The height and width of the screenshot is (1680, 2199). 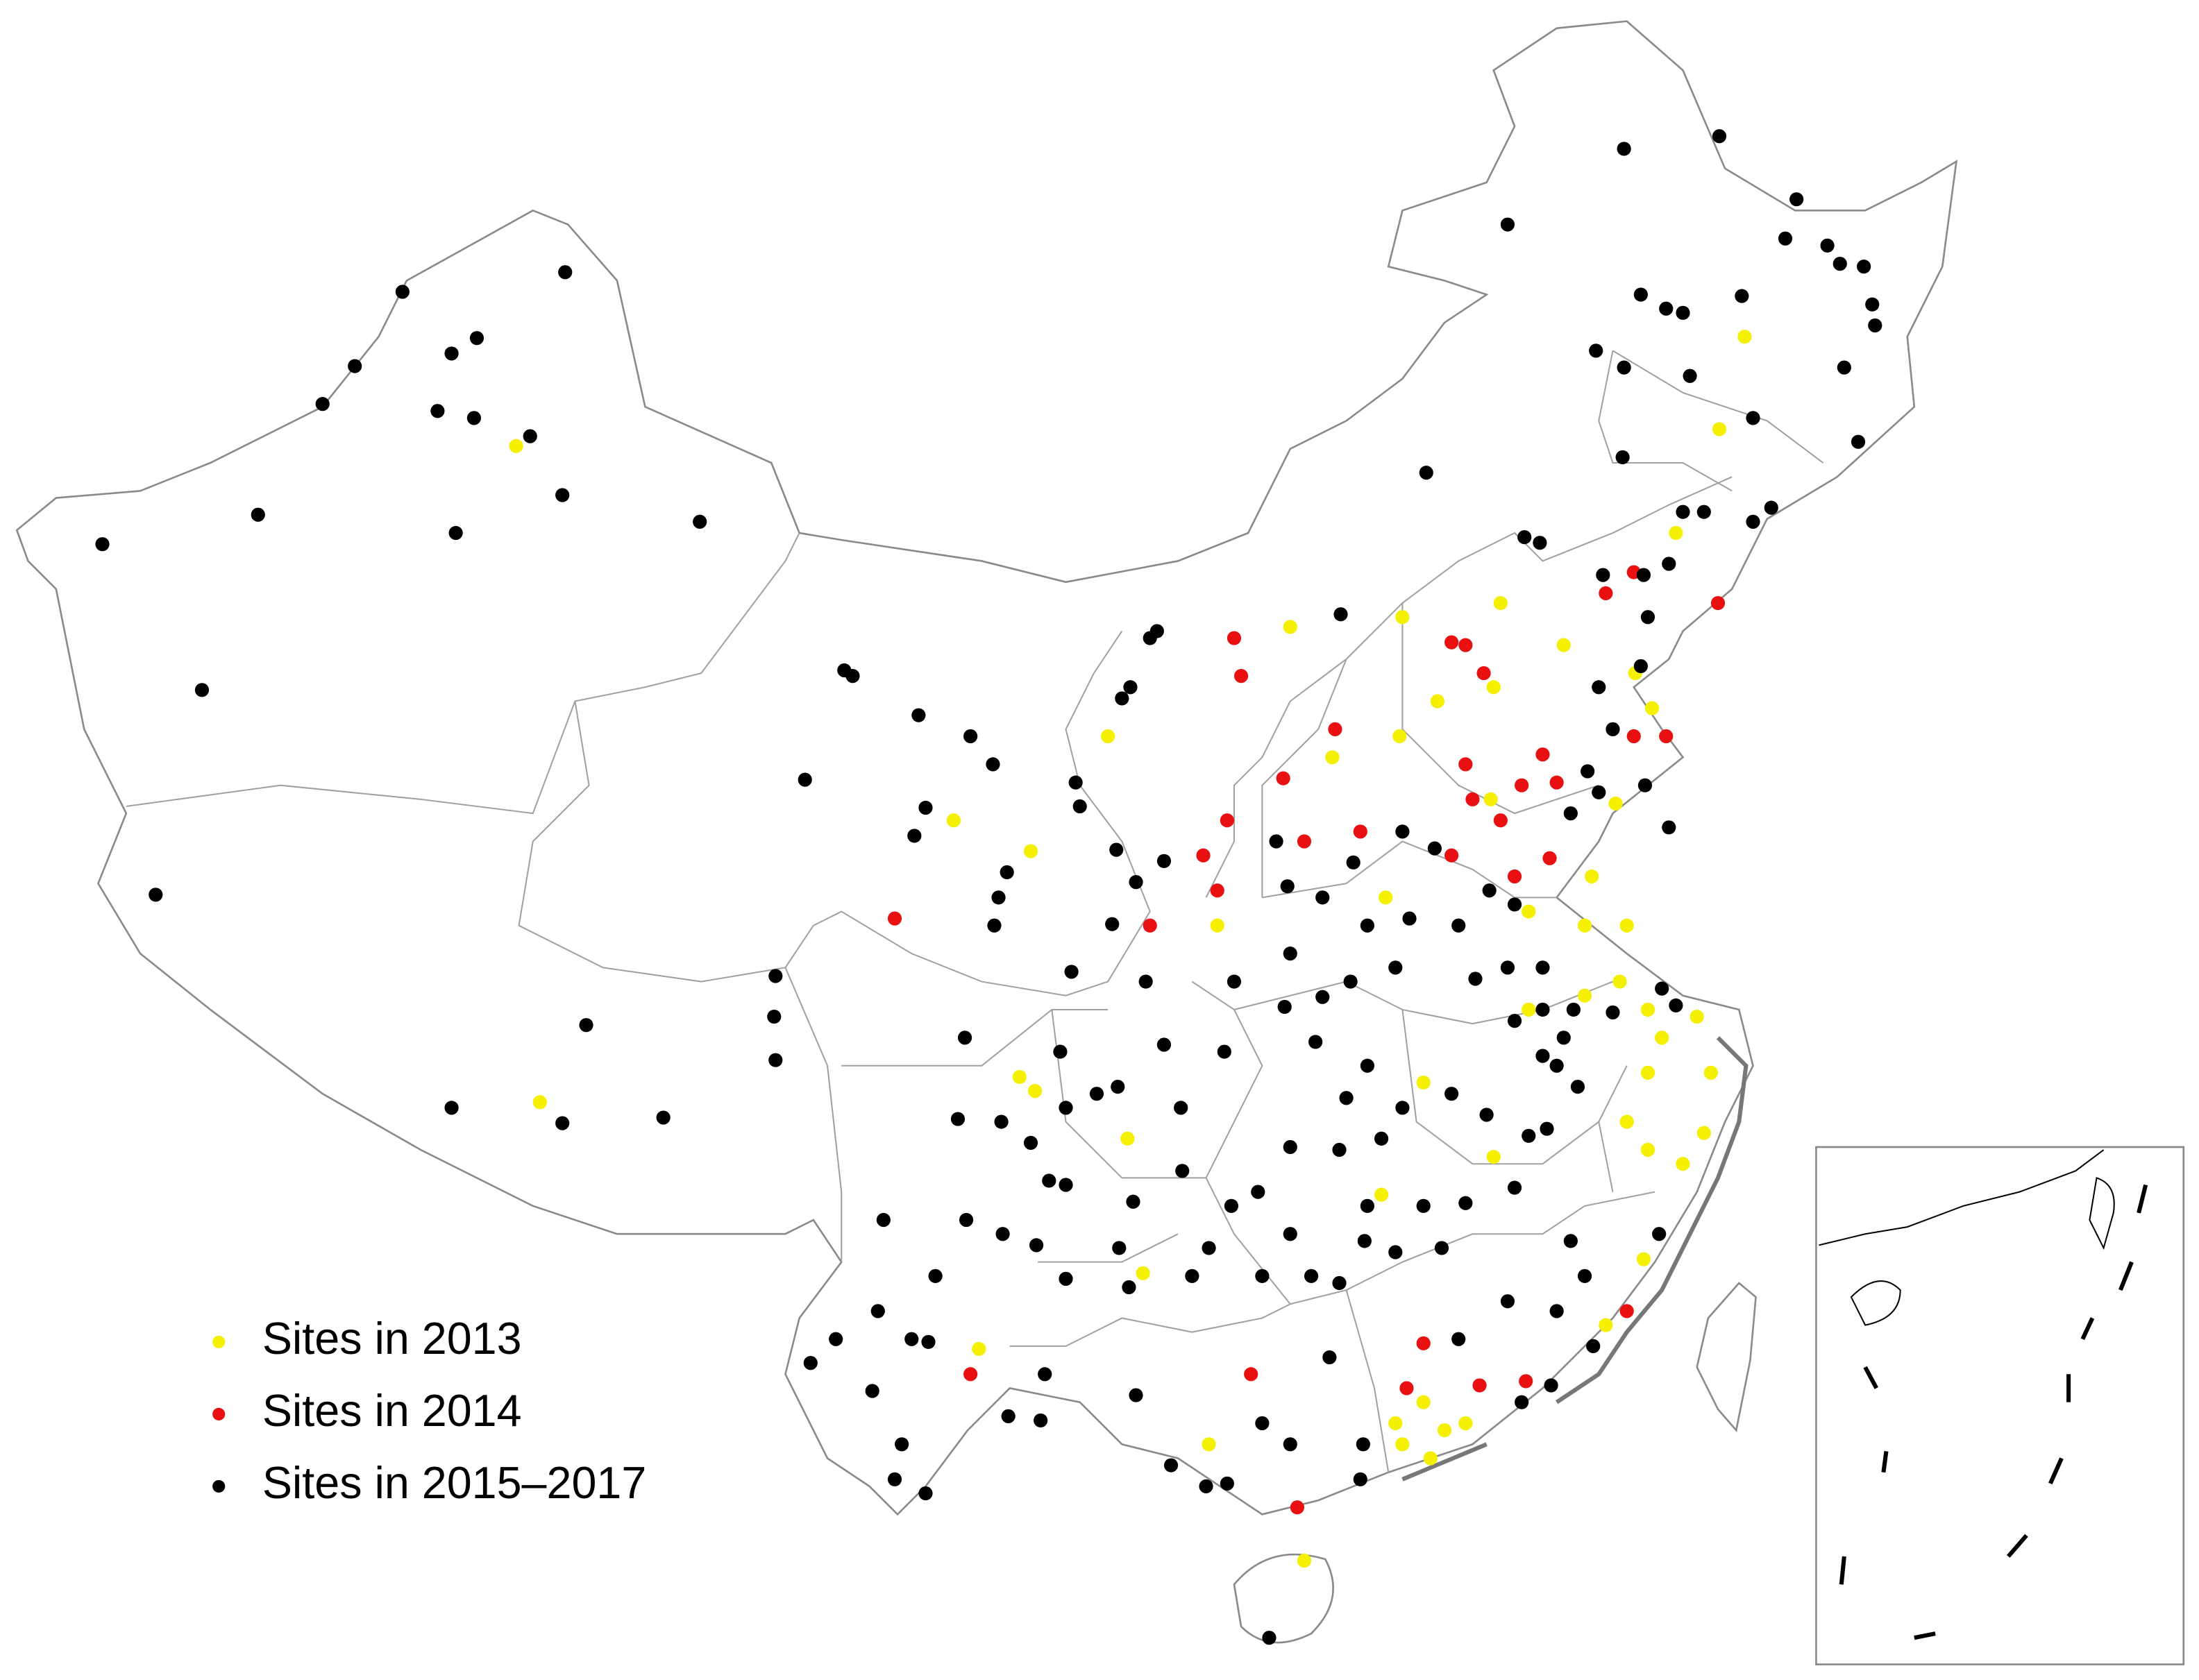 What do you see at coordinates (454, 1482) in the screenshot?
I see `legend-label: Sites in 2015–2017` at bounding box center [454, 1482].